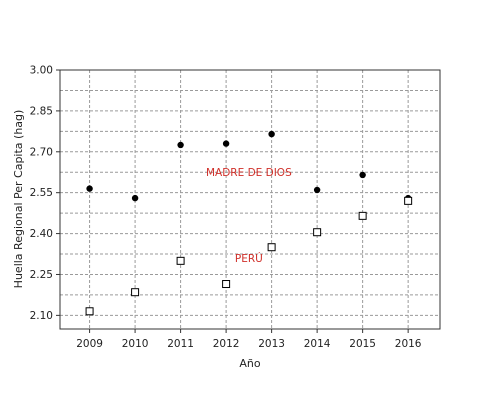  What do you see at coordinates (249, 216) in the screenshot?
I see `annotations: MADRE DE DIOS PERÚ` at bounding box center [249, 216].